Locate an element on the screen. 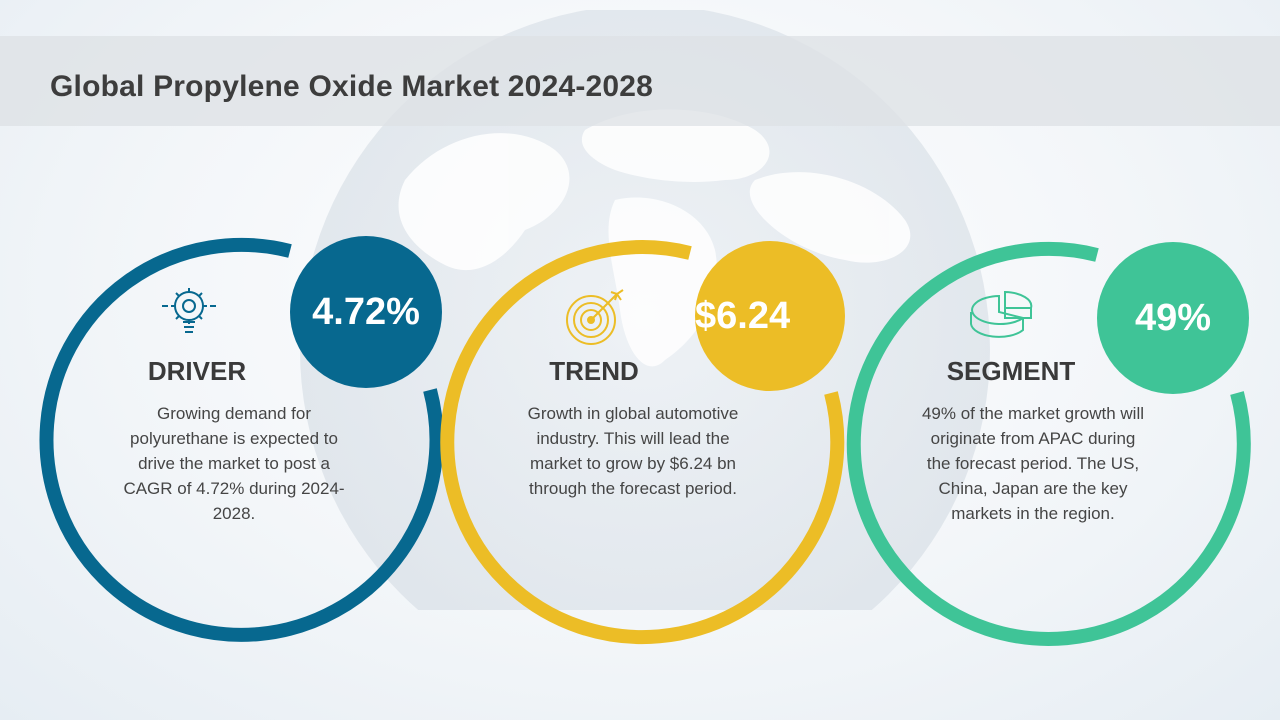  target-arrow-icon is located at coordinates (595, 317).